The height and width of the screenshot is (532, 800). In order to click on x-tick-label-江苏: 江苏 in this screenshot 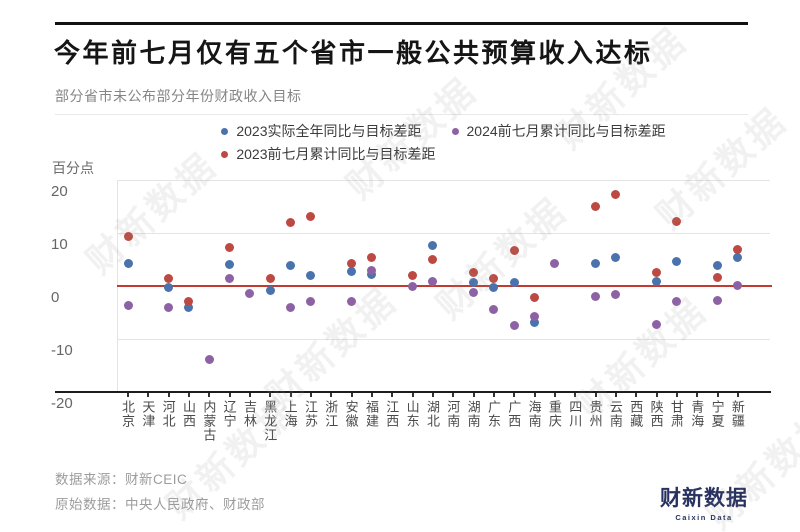, I will do `click(310, 414)`.